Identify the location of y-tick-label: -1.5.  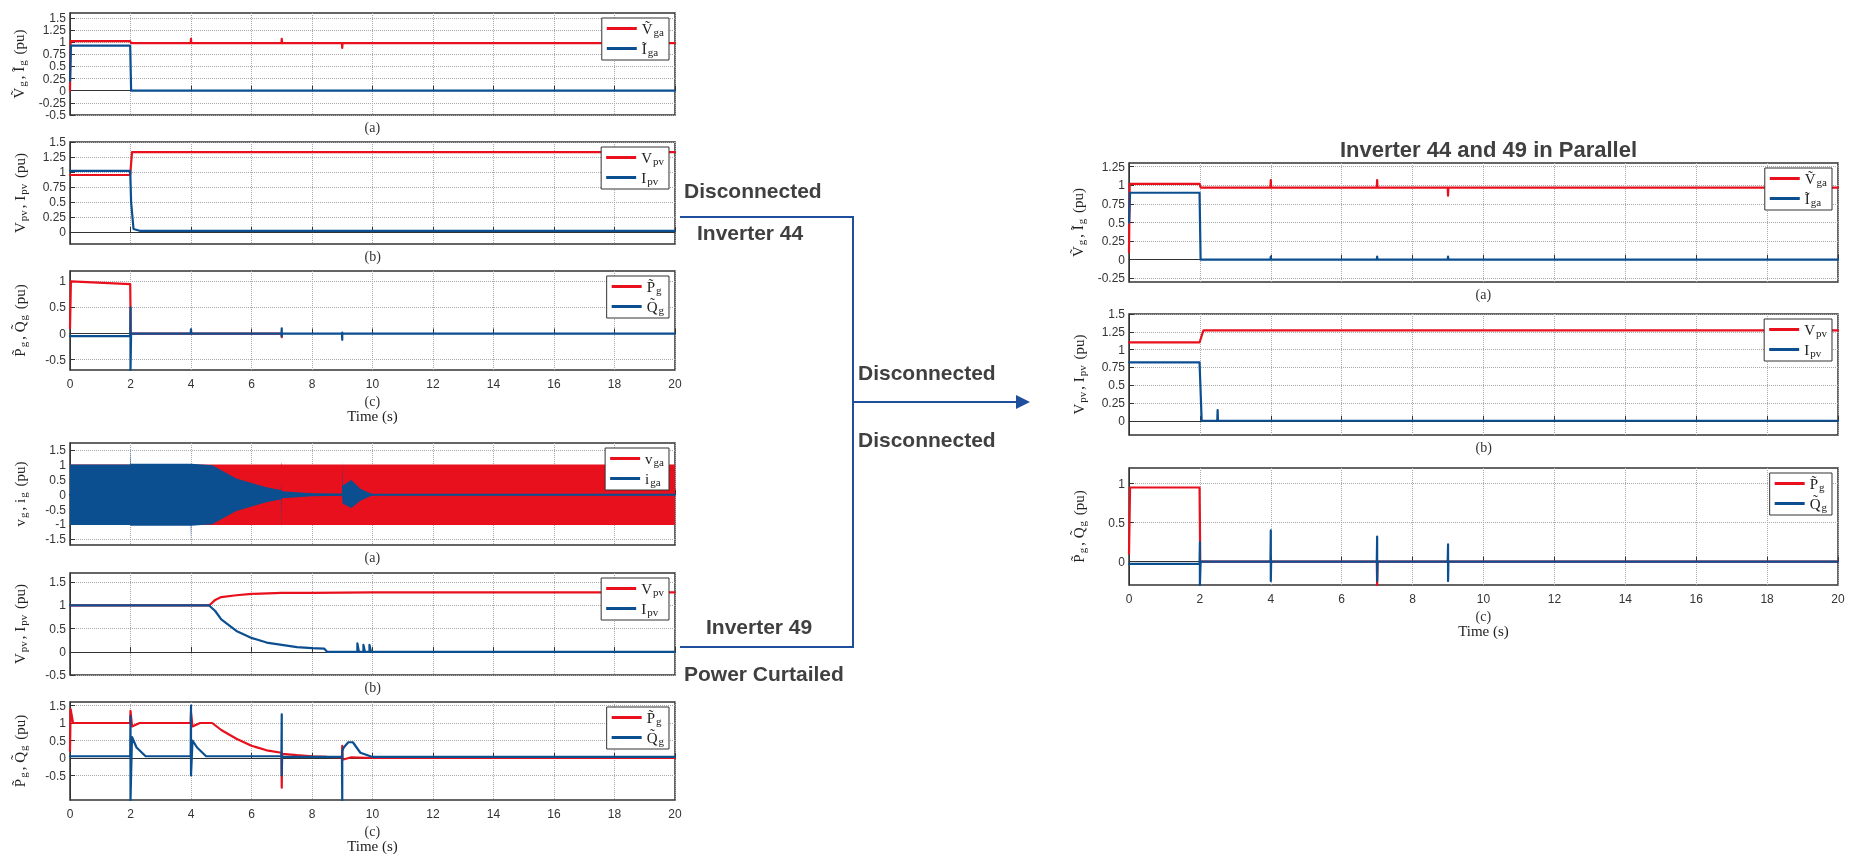
(56, 539).